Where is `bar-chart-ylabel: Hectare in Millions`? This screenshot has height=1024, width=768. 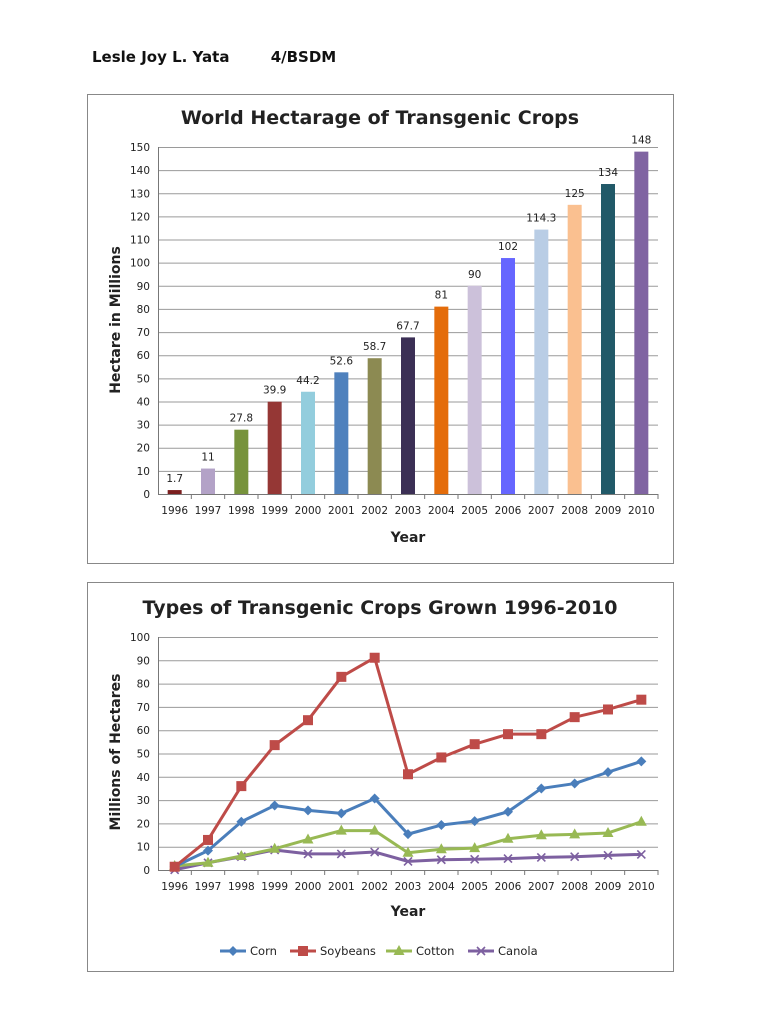
bar-chart-ylabel: Hectare in Millions is located at coordinates (116, 320).